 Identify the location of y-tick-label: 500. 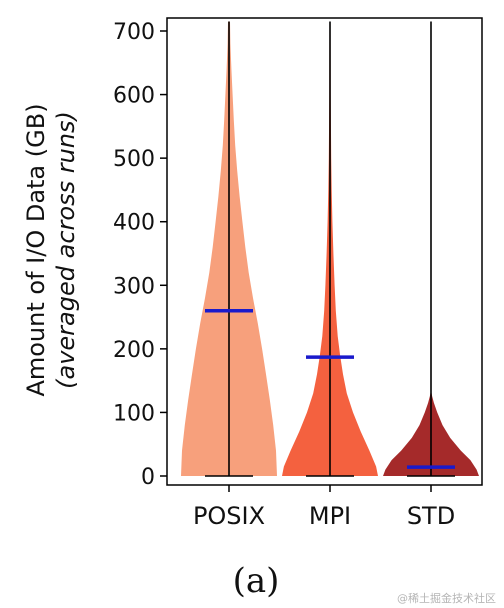
(134, 159).